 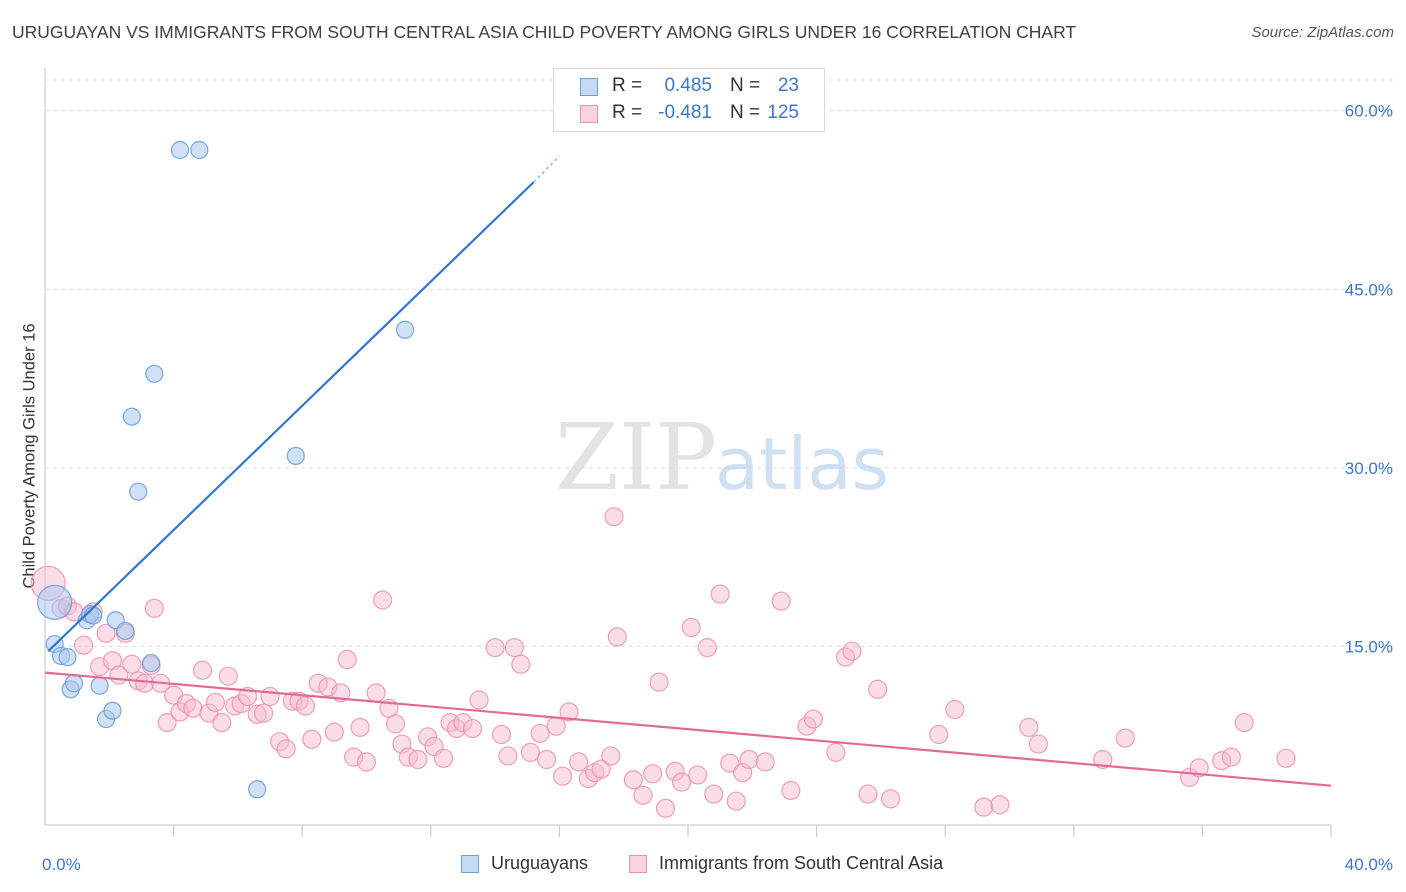 I want to click on legend-r-value: 0.485, so click(x=688, y=85).